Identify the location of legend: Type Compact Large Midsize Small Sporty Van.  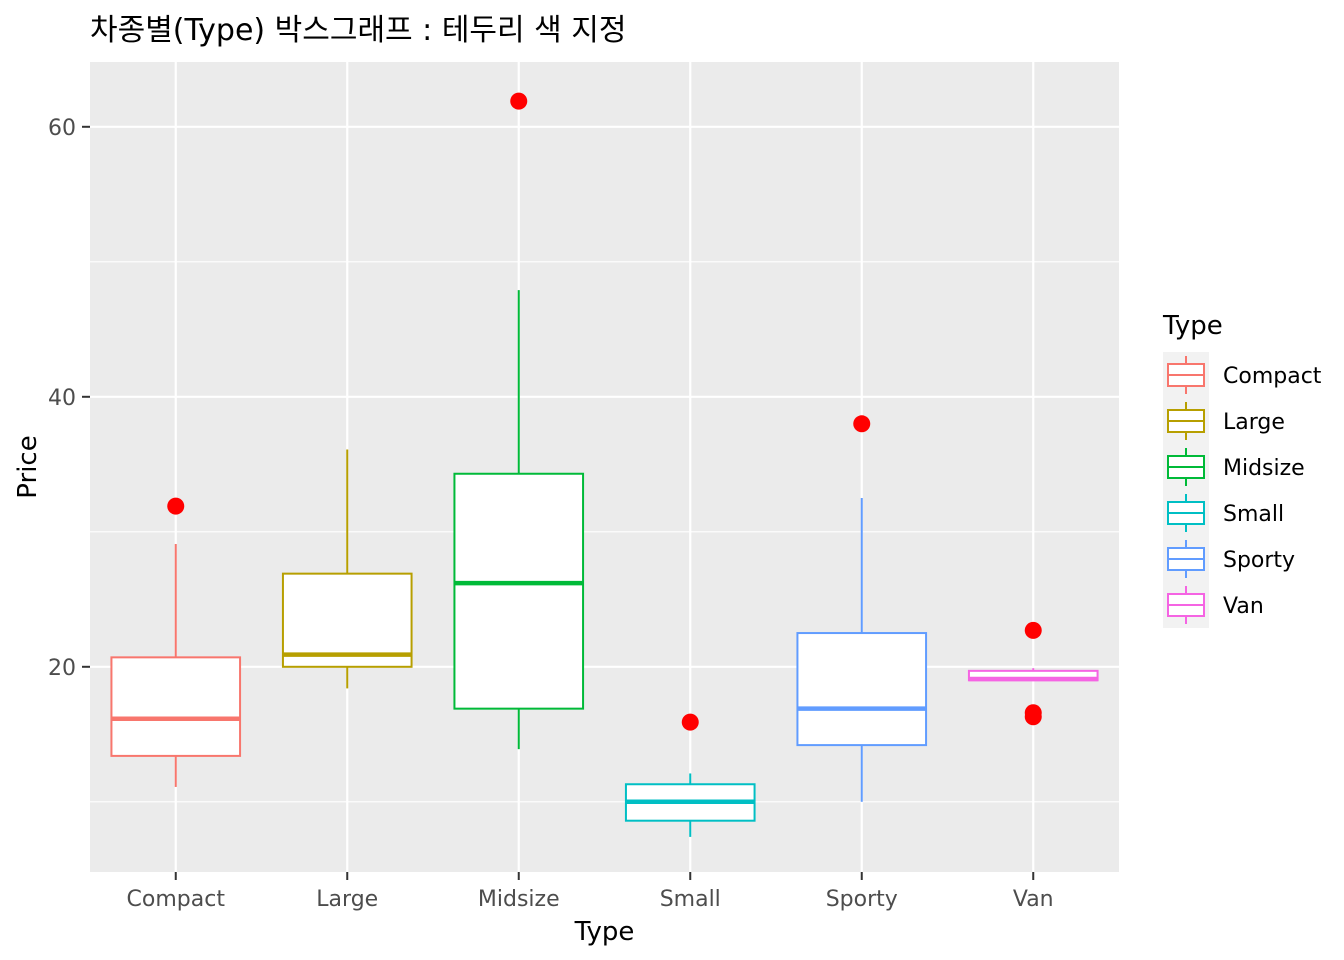
(1242, 469).